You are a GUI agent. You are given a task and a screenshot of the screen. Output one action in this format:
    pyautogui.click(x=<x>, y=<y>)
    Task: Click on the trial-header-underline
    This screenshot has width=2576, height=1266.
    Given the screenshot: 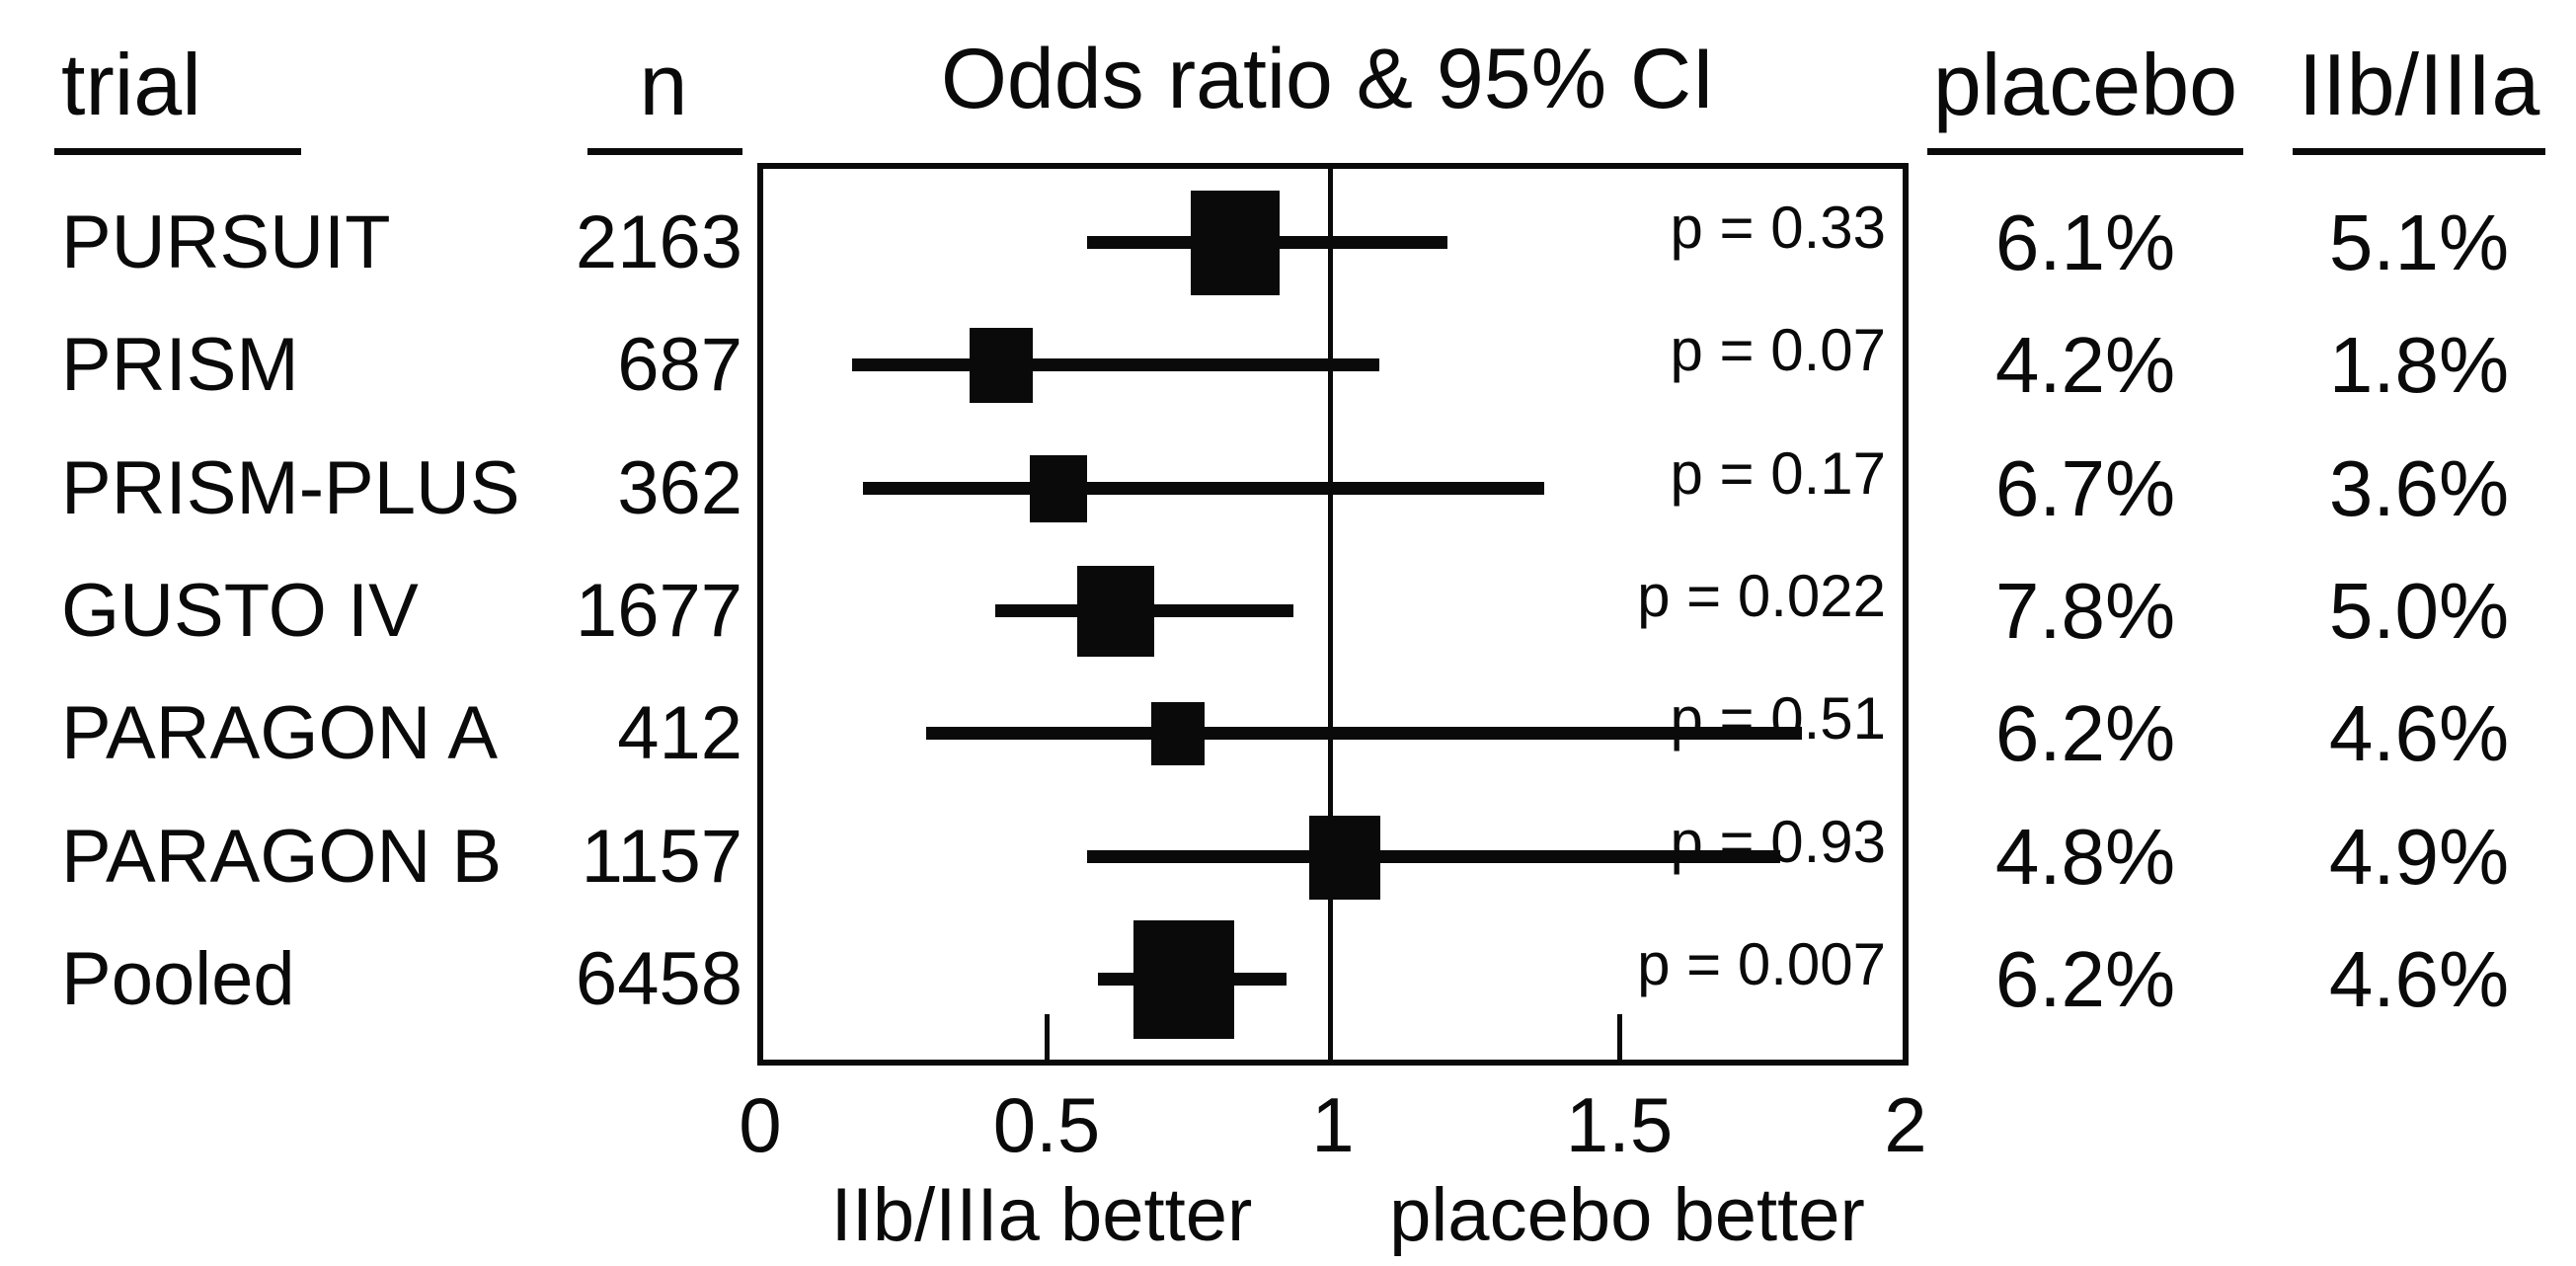 What is the action you would take?
    pyautogui.click(x=177, y=151)
    